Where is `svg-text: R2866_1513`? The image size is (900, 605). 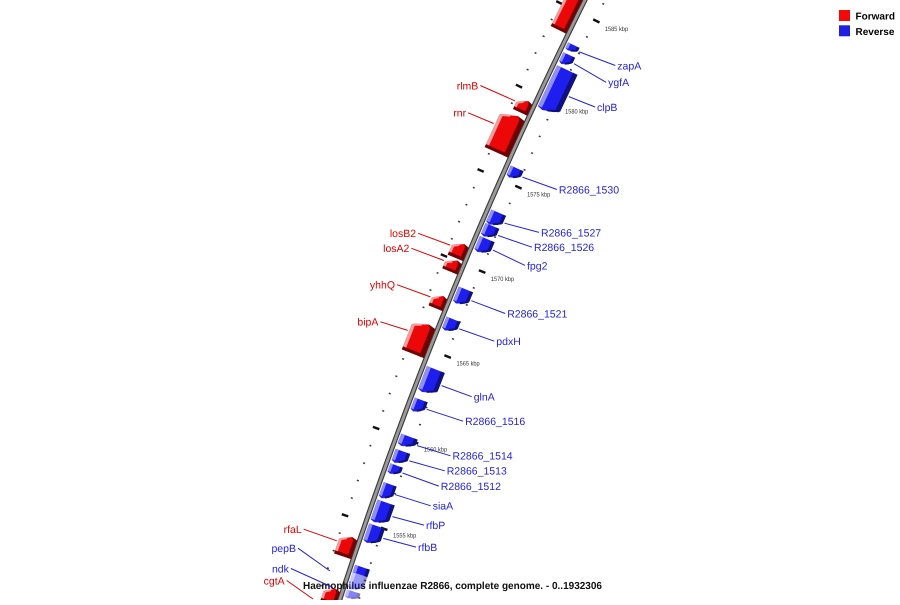 svg-text: R2866_1513 is located at coordinates (477, 472).